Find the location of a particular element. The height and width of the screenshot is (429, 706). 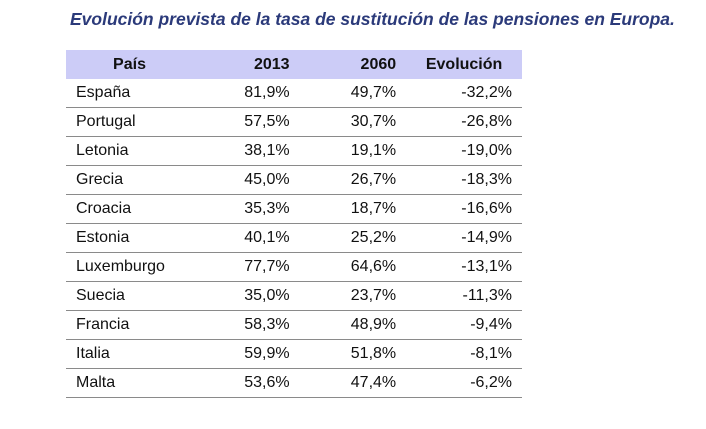

table-row: Malta 53,6% 47,4% -6,2% is located at coordinates (294, 383).